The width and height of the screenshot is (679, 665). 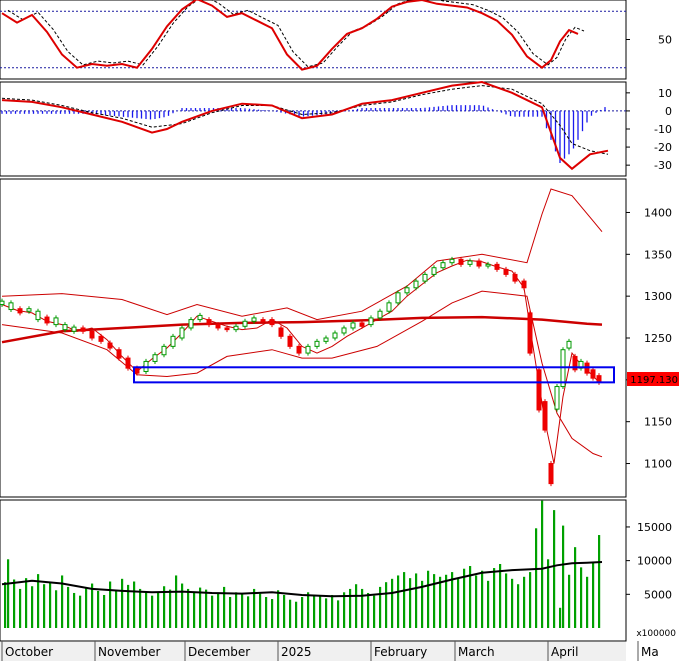 I want to click on volume-tick-label: 15000, so click(x=654, y=527).